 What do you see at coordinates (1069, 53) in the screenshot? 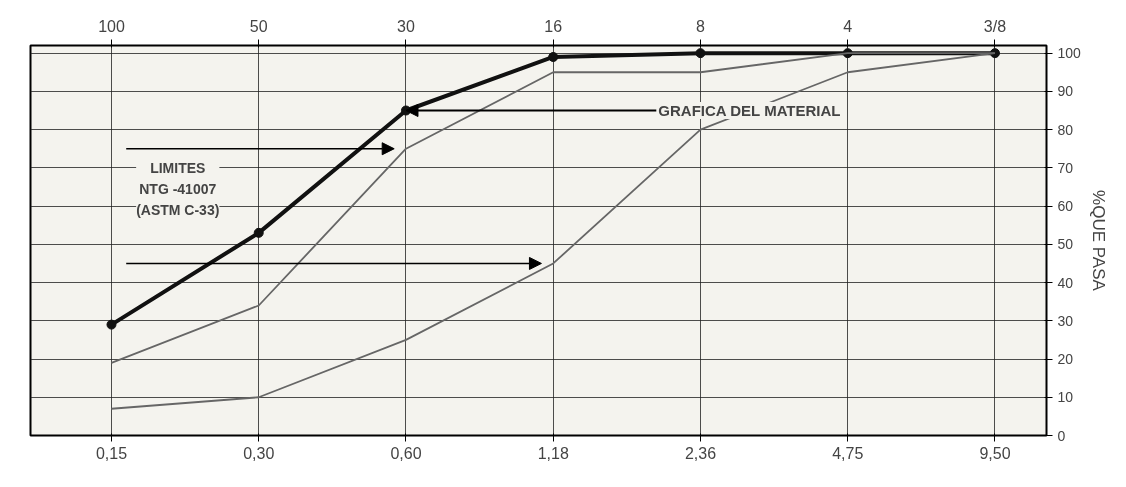
I see `y-tick-label: 100` at bounding box center [1069, 53].